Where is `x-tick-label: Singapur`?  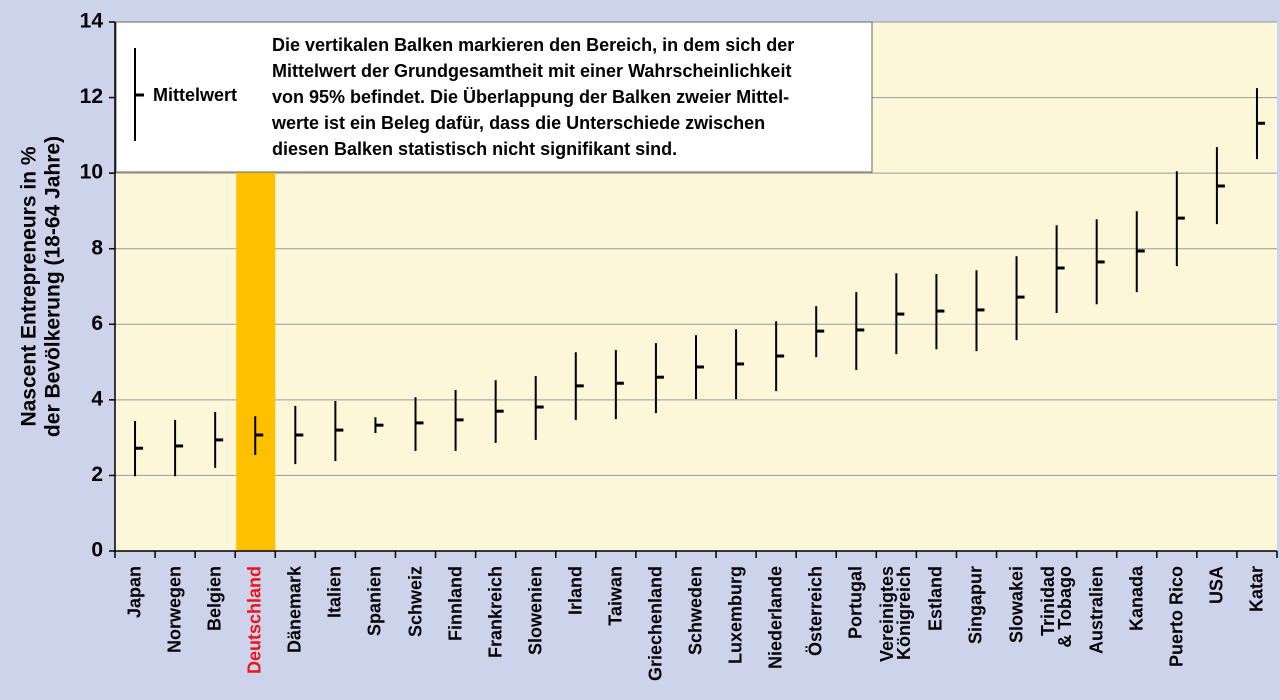
x-tick-label: Singapur is located at coordinates (975, 605).